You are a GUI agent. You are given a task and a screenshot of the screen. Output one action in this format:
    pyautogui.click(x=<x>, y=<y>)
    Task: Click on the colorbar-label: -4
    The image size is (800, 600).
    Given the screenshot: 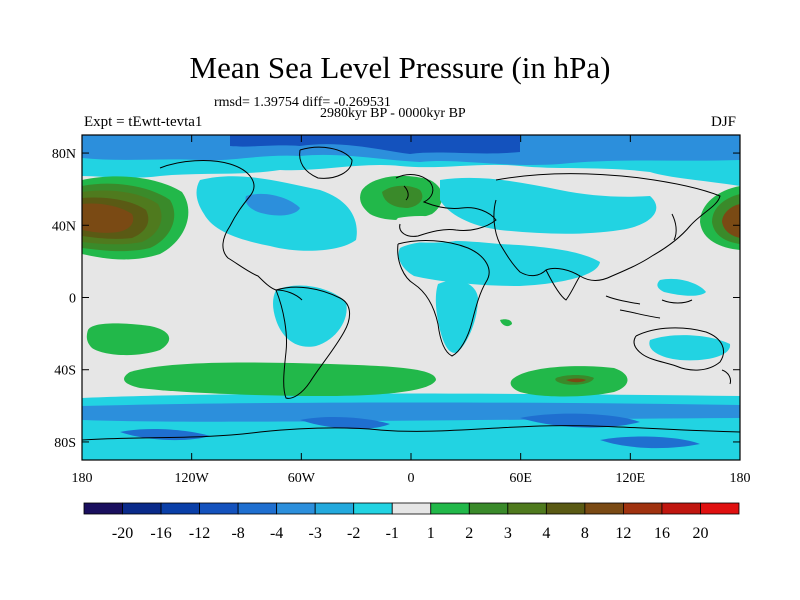 What is the action you would take?
    pyautogui.click(x=276, y=533)
    